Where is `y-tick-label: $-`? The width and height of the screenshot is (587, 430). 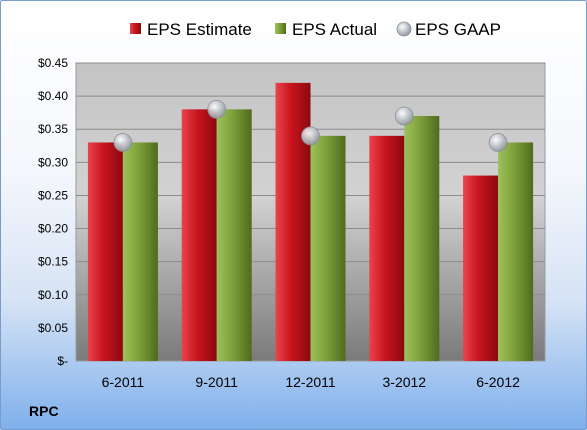
y-tick-label: $- is located at coordinates (62, 361).